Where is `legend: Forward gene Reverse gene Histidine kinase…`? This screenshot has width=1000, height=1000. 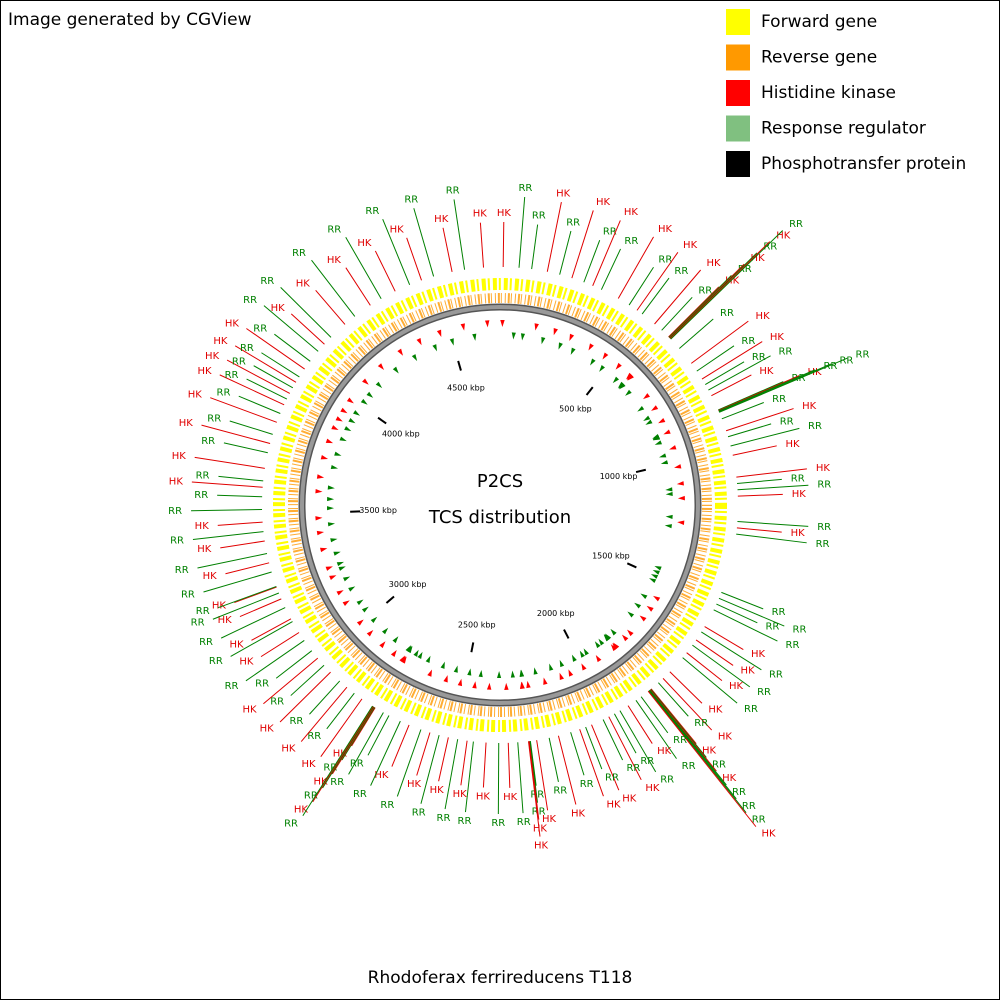 legend: Forward gene Reverse gene Histidine kinase… is located at coordinates (846, 93).